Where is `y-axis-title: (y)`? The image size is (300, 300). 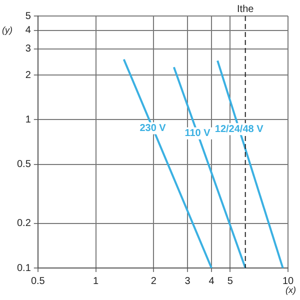 y-axis-title: (y) is located at coordinates (7, 29).